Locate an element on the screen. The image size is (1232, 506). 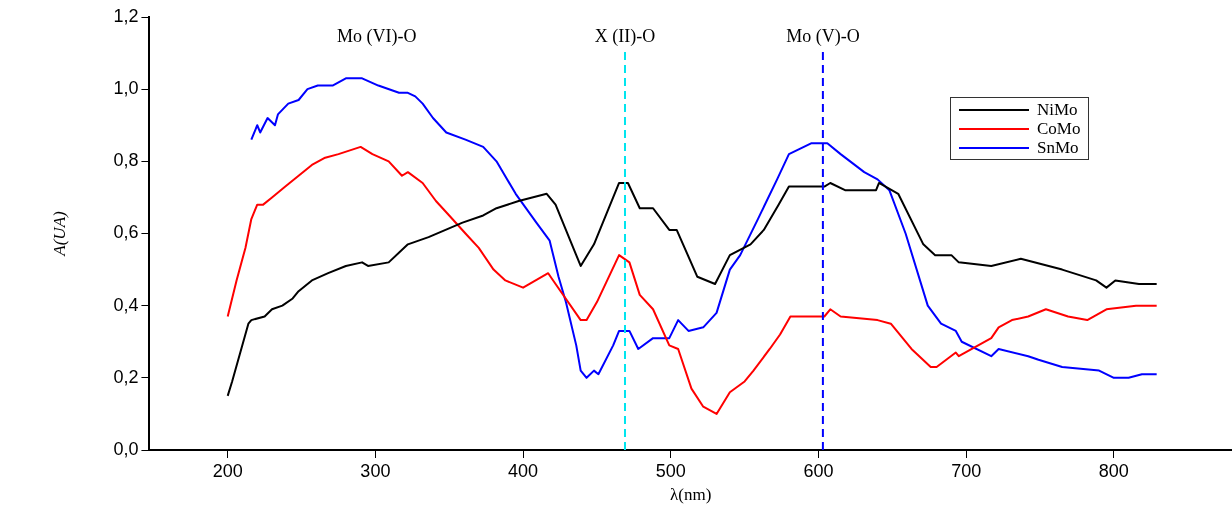
y-tick-label: 0,8 is located at coordinates (126, 160).